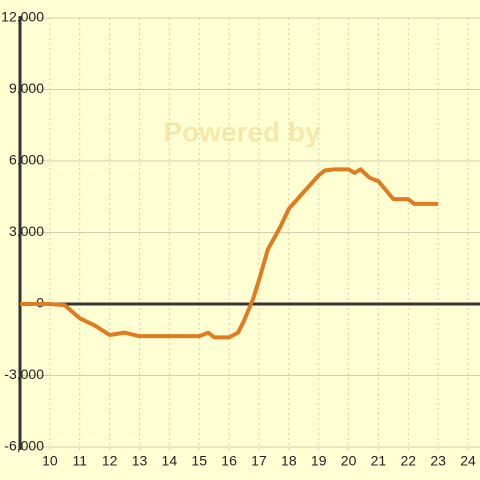  I want to click on x-tick-label: 15, so click(199, 461).